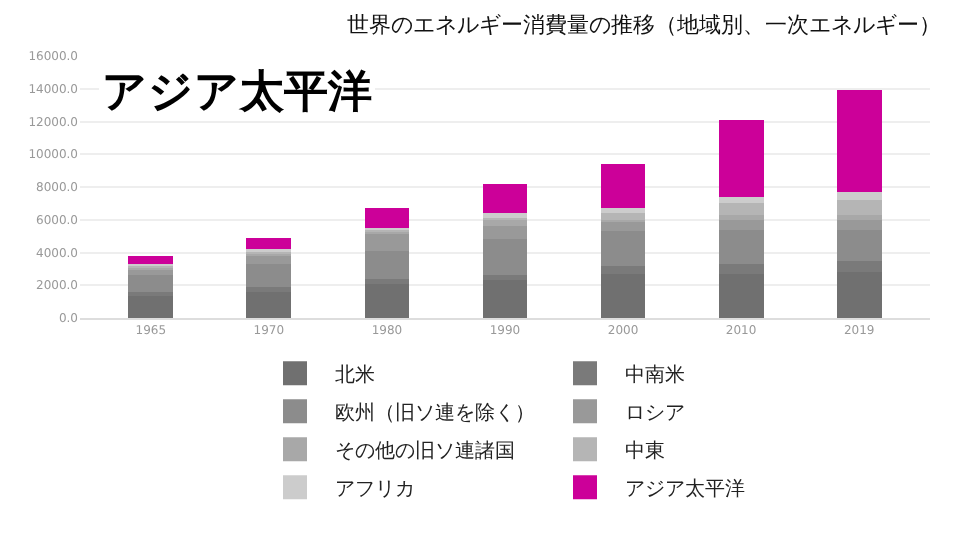  I want to click on legend-label: 欧州（旧ソ連を除く）, so click(435, 413).